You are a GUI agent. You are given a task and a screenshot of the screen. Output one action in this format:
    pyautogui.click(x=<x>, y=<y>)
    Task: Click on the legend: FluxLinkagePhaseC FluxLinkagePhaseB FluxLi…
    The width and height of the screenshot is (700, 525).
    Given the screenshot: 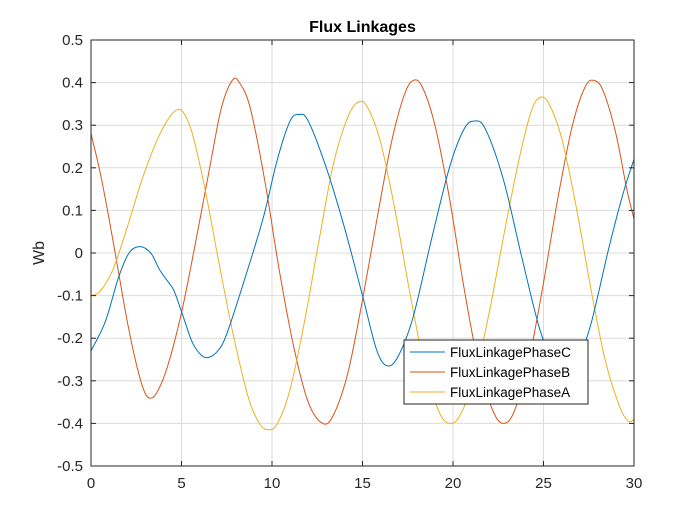 What is the action you would take?
    pyautogui.click(x=496, y=372)
    